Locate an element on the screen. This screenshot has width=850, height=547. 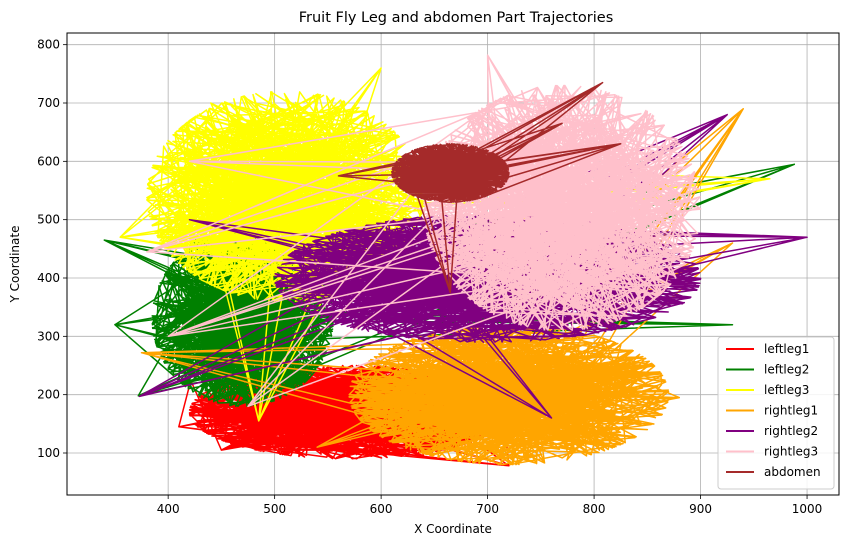
legend-label-leftleg3: leftleg3 is located at coordinates (786, 390).